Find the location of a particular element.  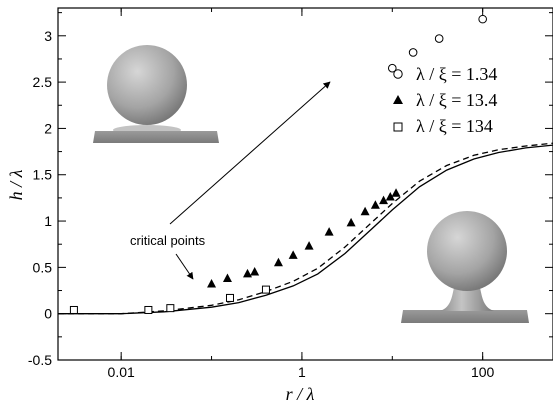

y-tick-label: -0.5 is located at coordinates (40, 360).